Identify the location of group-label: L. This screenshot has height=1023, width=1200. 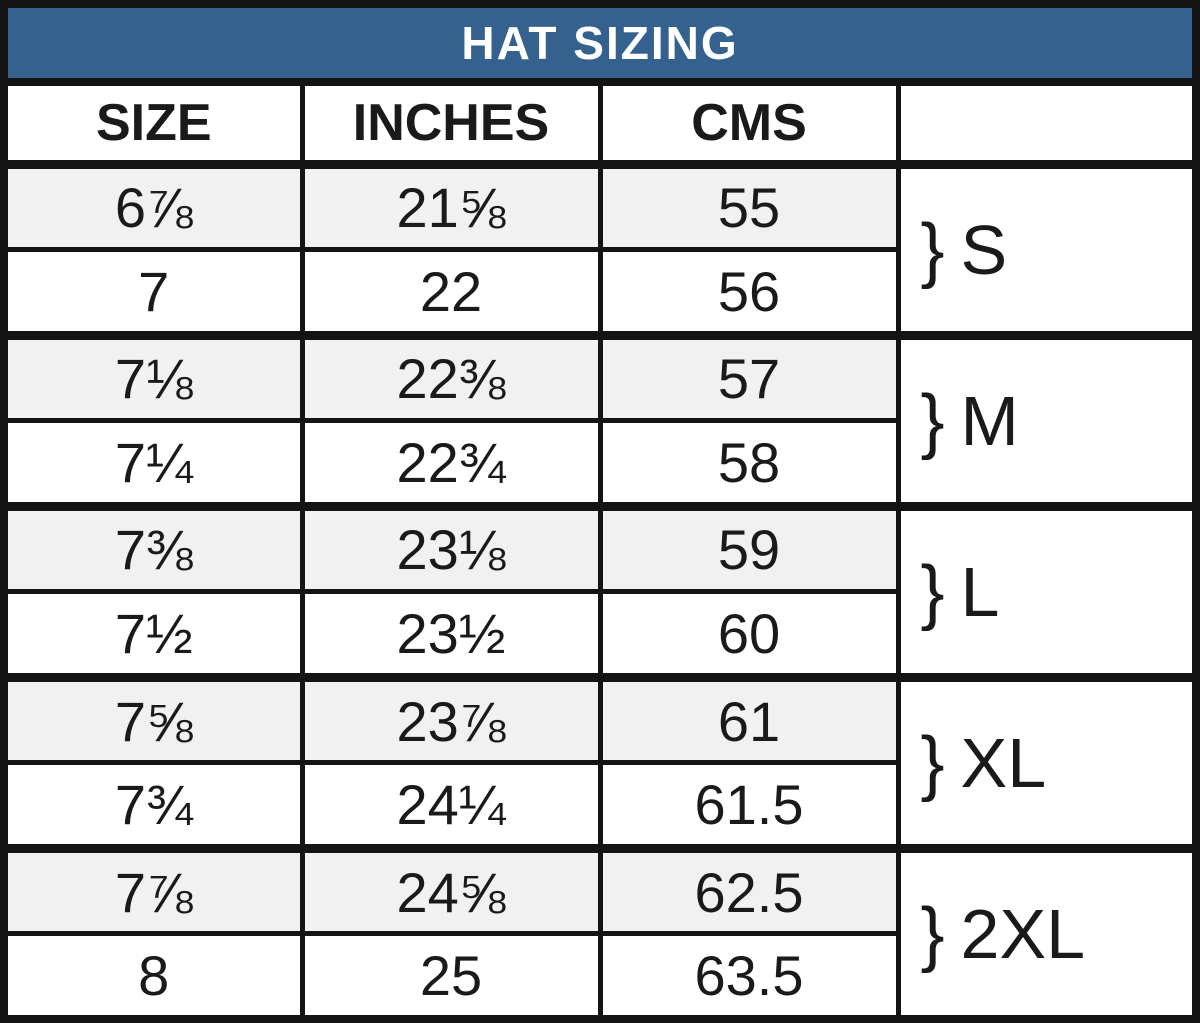
(980, 591).